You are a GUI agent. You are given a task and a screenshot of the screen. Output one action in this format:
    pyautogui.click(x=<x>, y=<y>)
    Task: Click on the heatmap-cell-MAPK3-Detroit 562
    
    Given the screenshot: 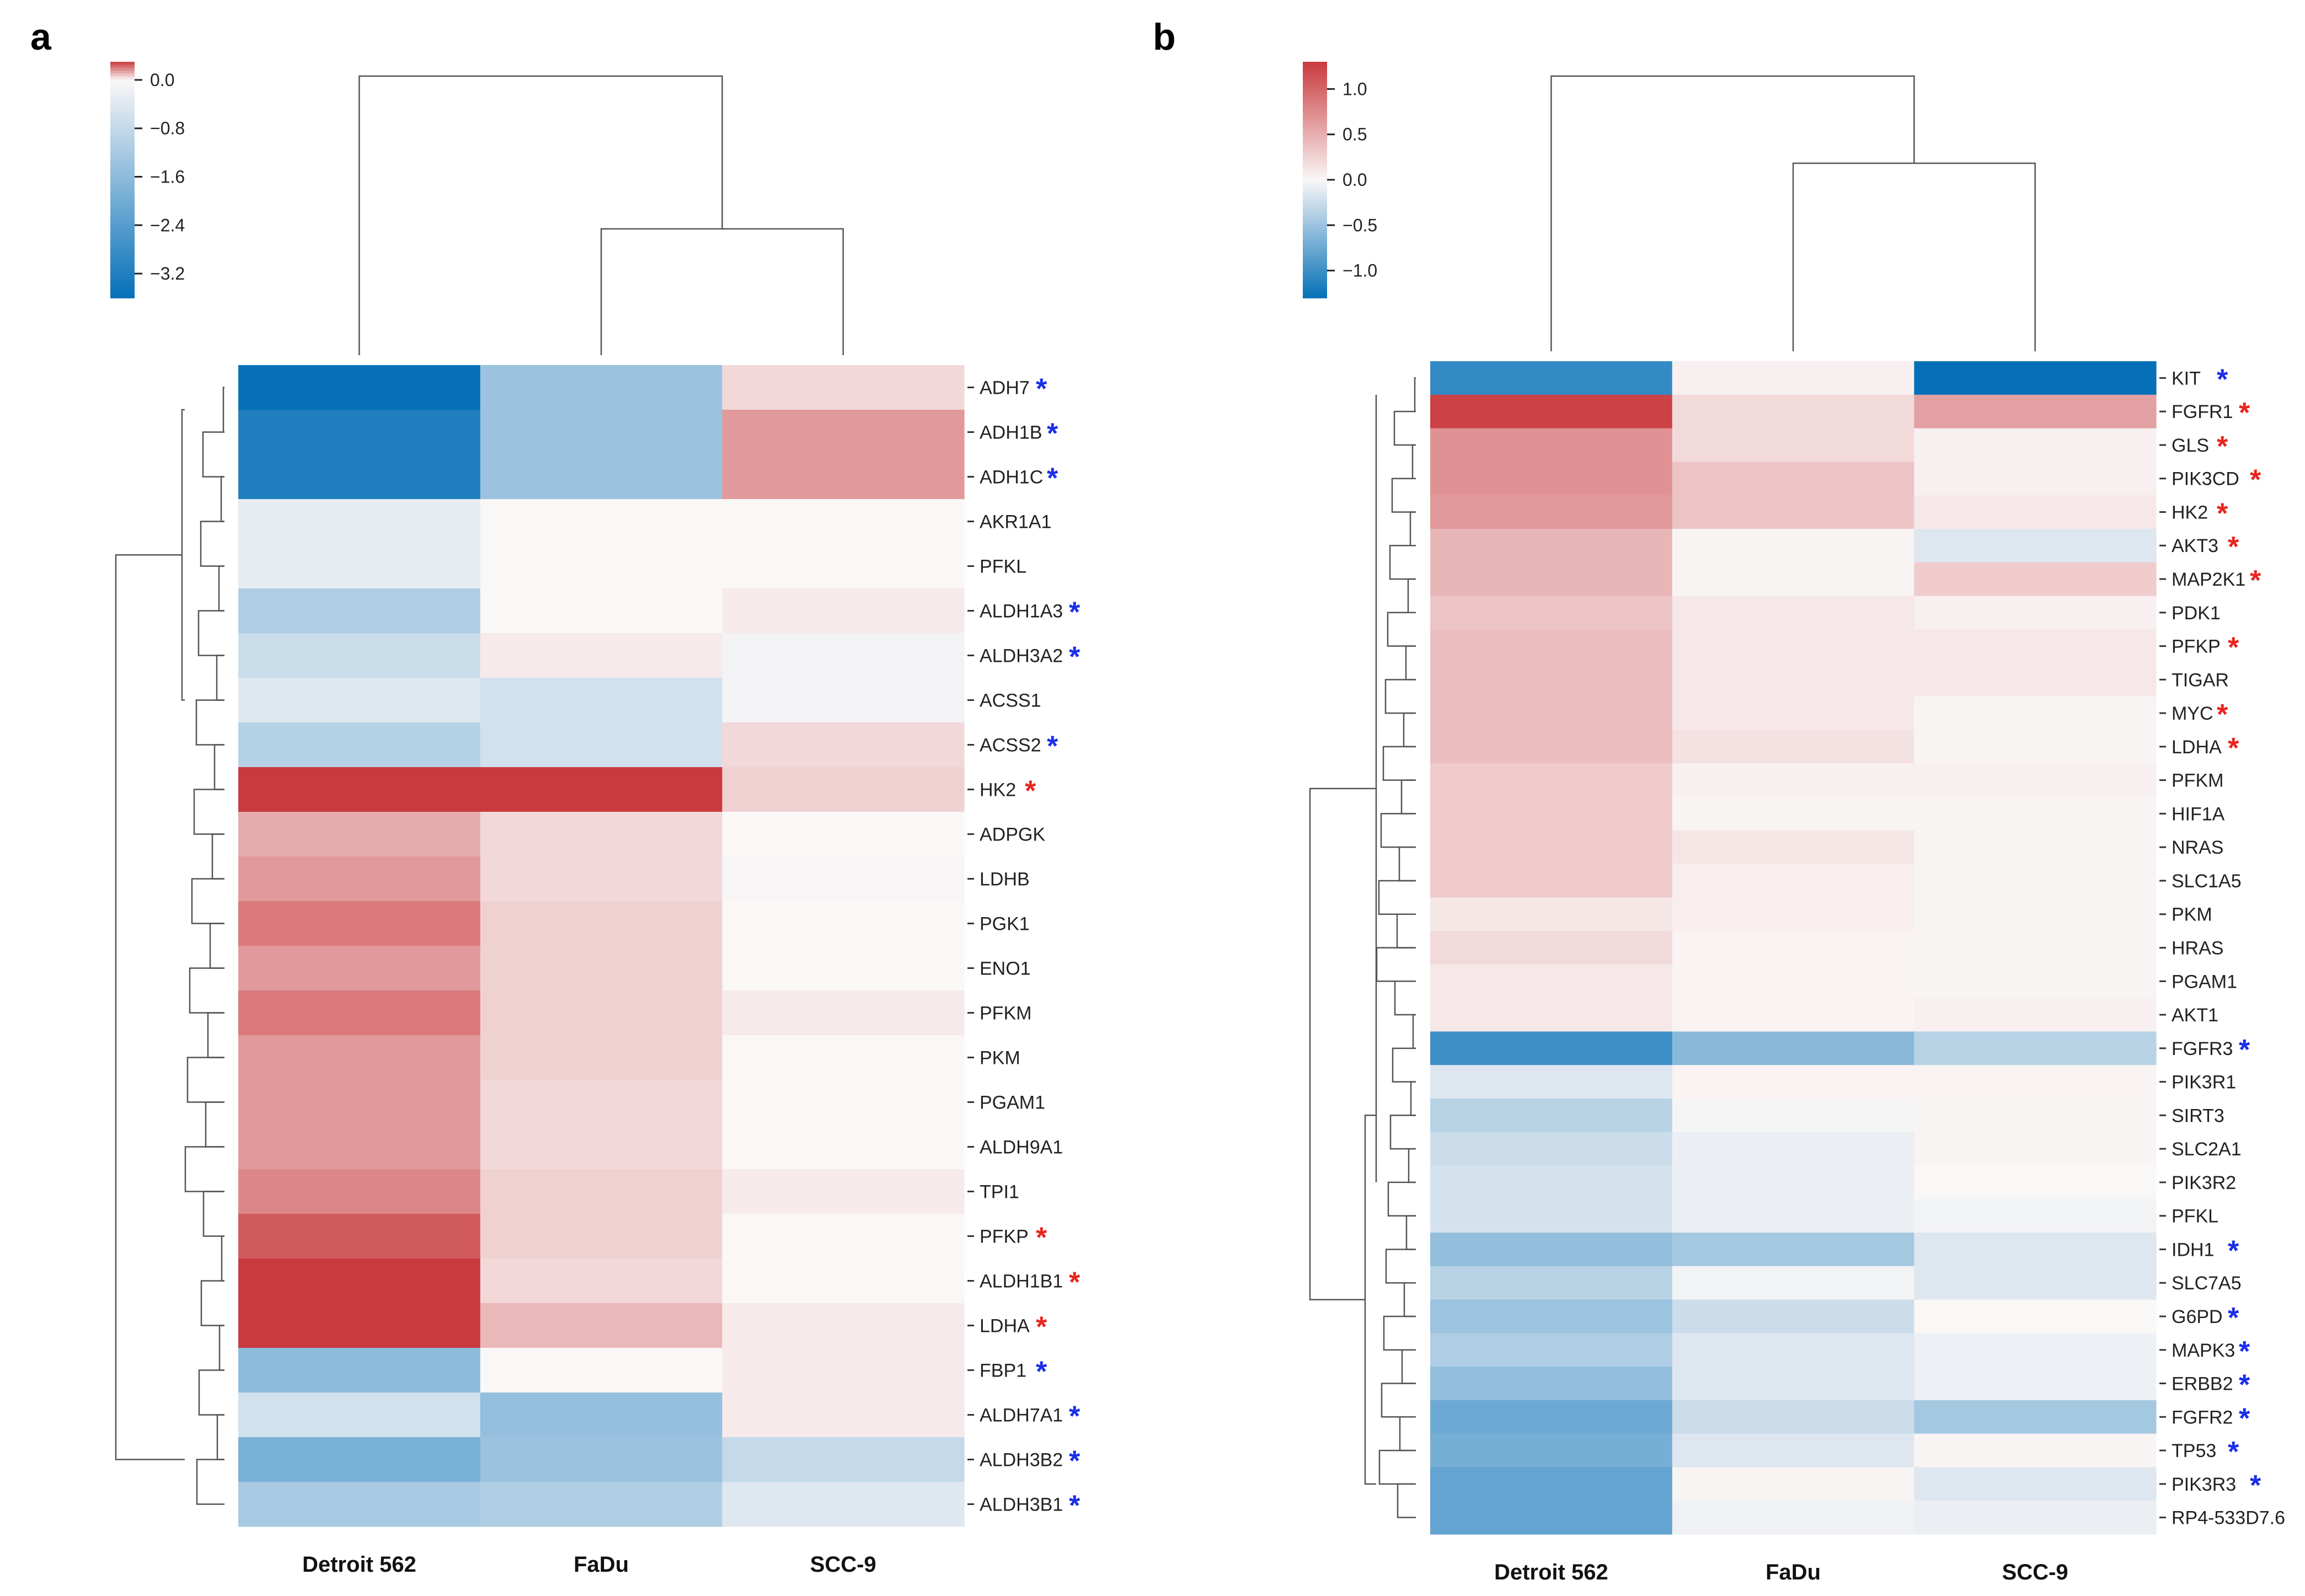 What is the action you would take?
    pyautogui.click(x=1551, y=1350)
    